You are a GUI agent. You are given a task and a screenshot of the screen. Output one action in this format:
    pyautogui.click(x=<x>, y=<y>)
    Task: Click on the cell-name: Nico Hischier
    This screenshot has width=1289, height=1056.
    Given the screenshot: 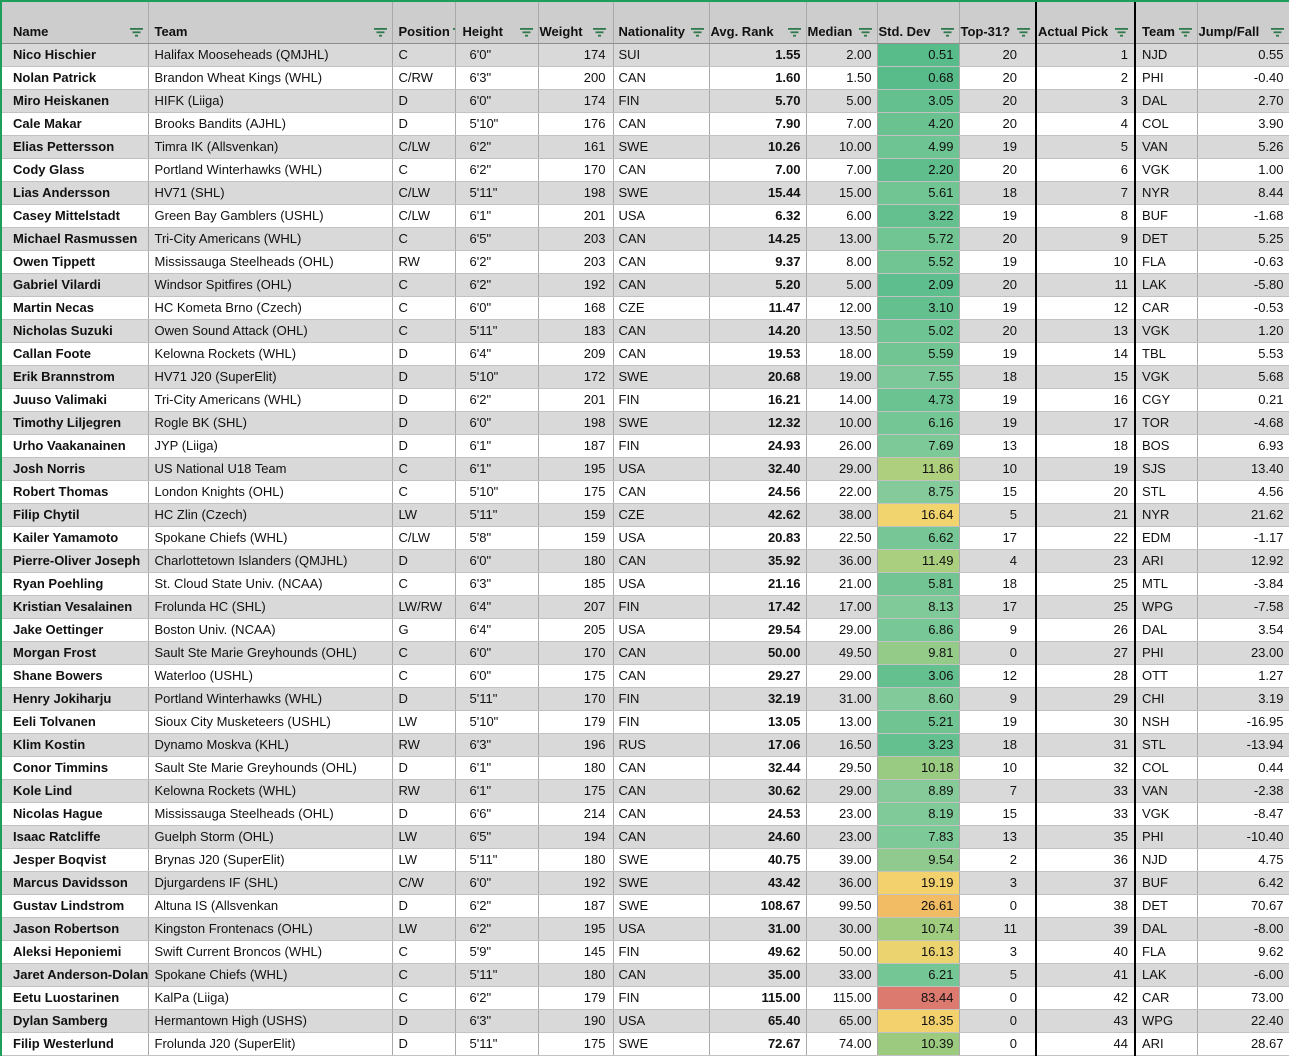 What is the action you would take?
    pyautogui.click(x=74, y=55)
    